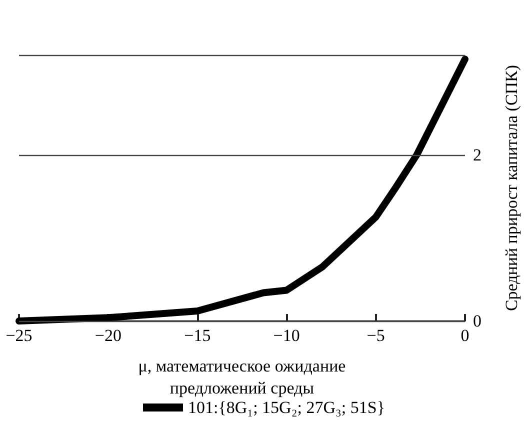  What do you see at coordinates (477, 154) in the screenshot?
I see `y-tick-label: 2` at bounding box center [477, 154].